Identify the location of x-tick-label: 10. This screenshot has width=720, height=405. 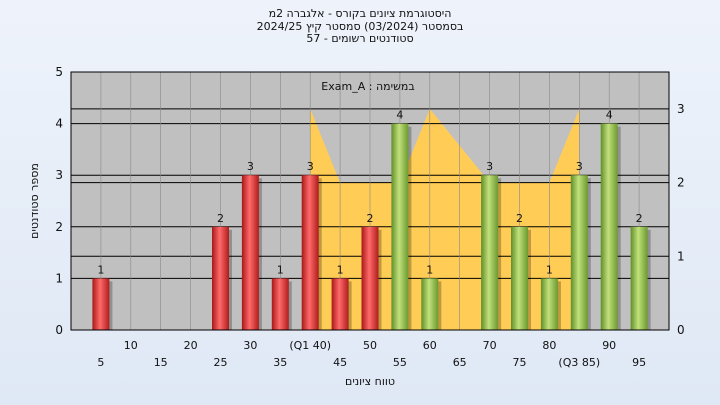
(131, 345).